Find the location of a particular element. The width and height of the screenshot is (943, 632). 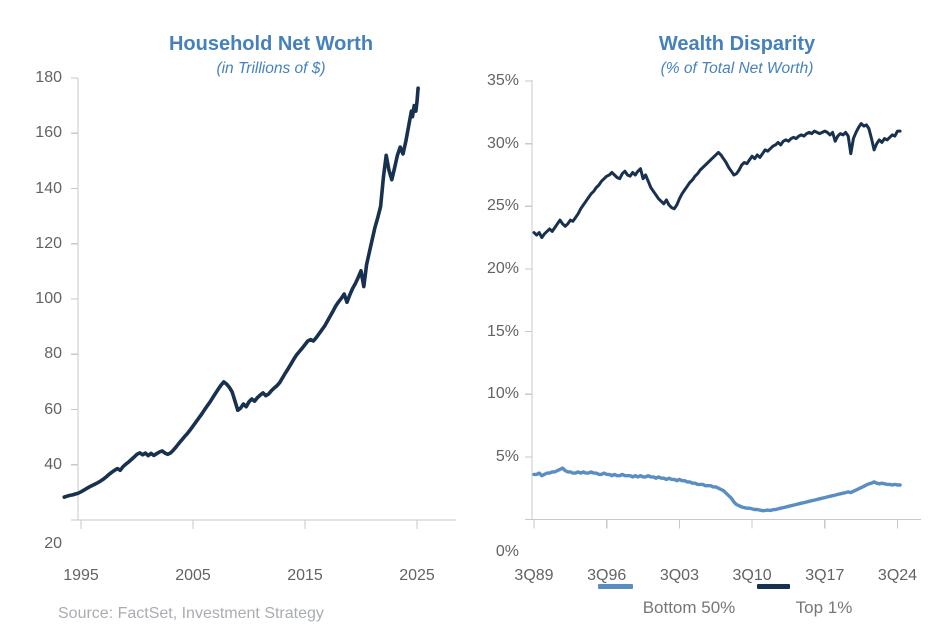

legend-label-top-1: Top 1% is located at coordinates (824, 607).